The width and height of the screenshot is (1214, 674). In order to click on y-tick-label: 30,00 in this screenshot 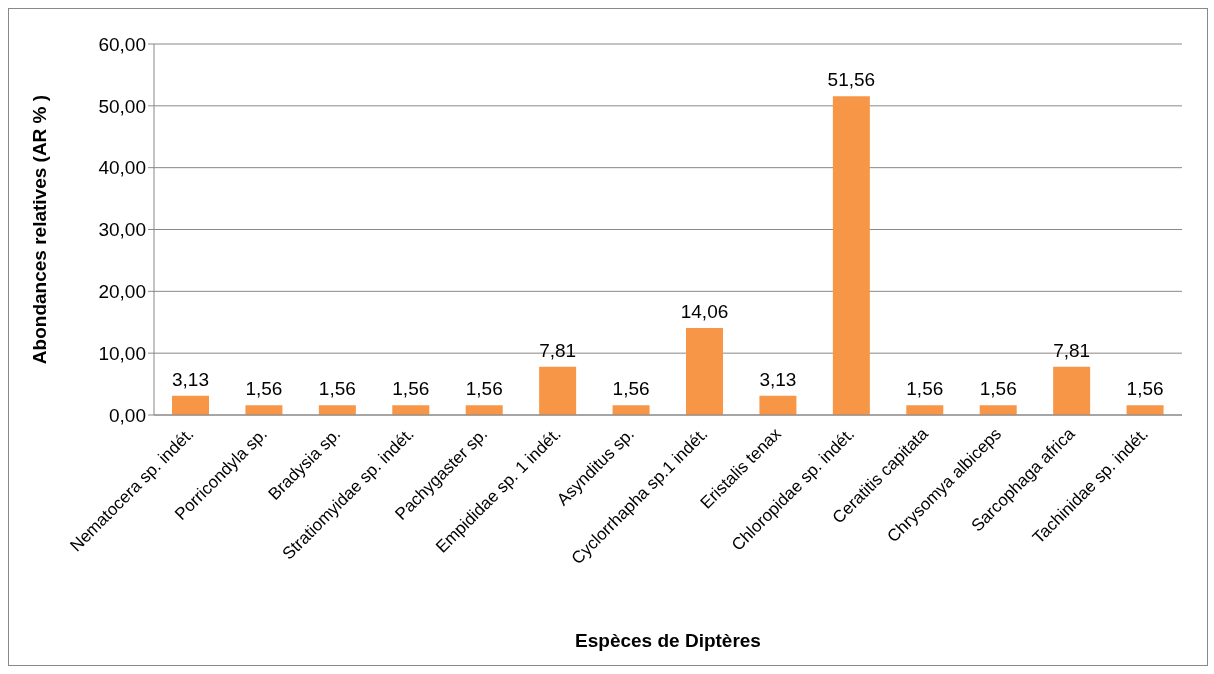, I will do `click(122, 230)`.